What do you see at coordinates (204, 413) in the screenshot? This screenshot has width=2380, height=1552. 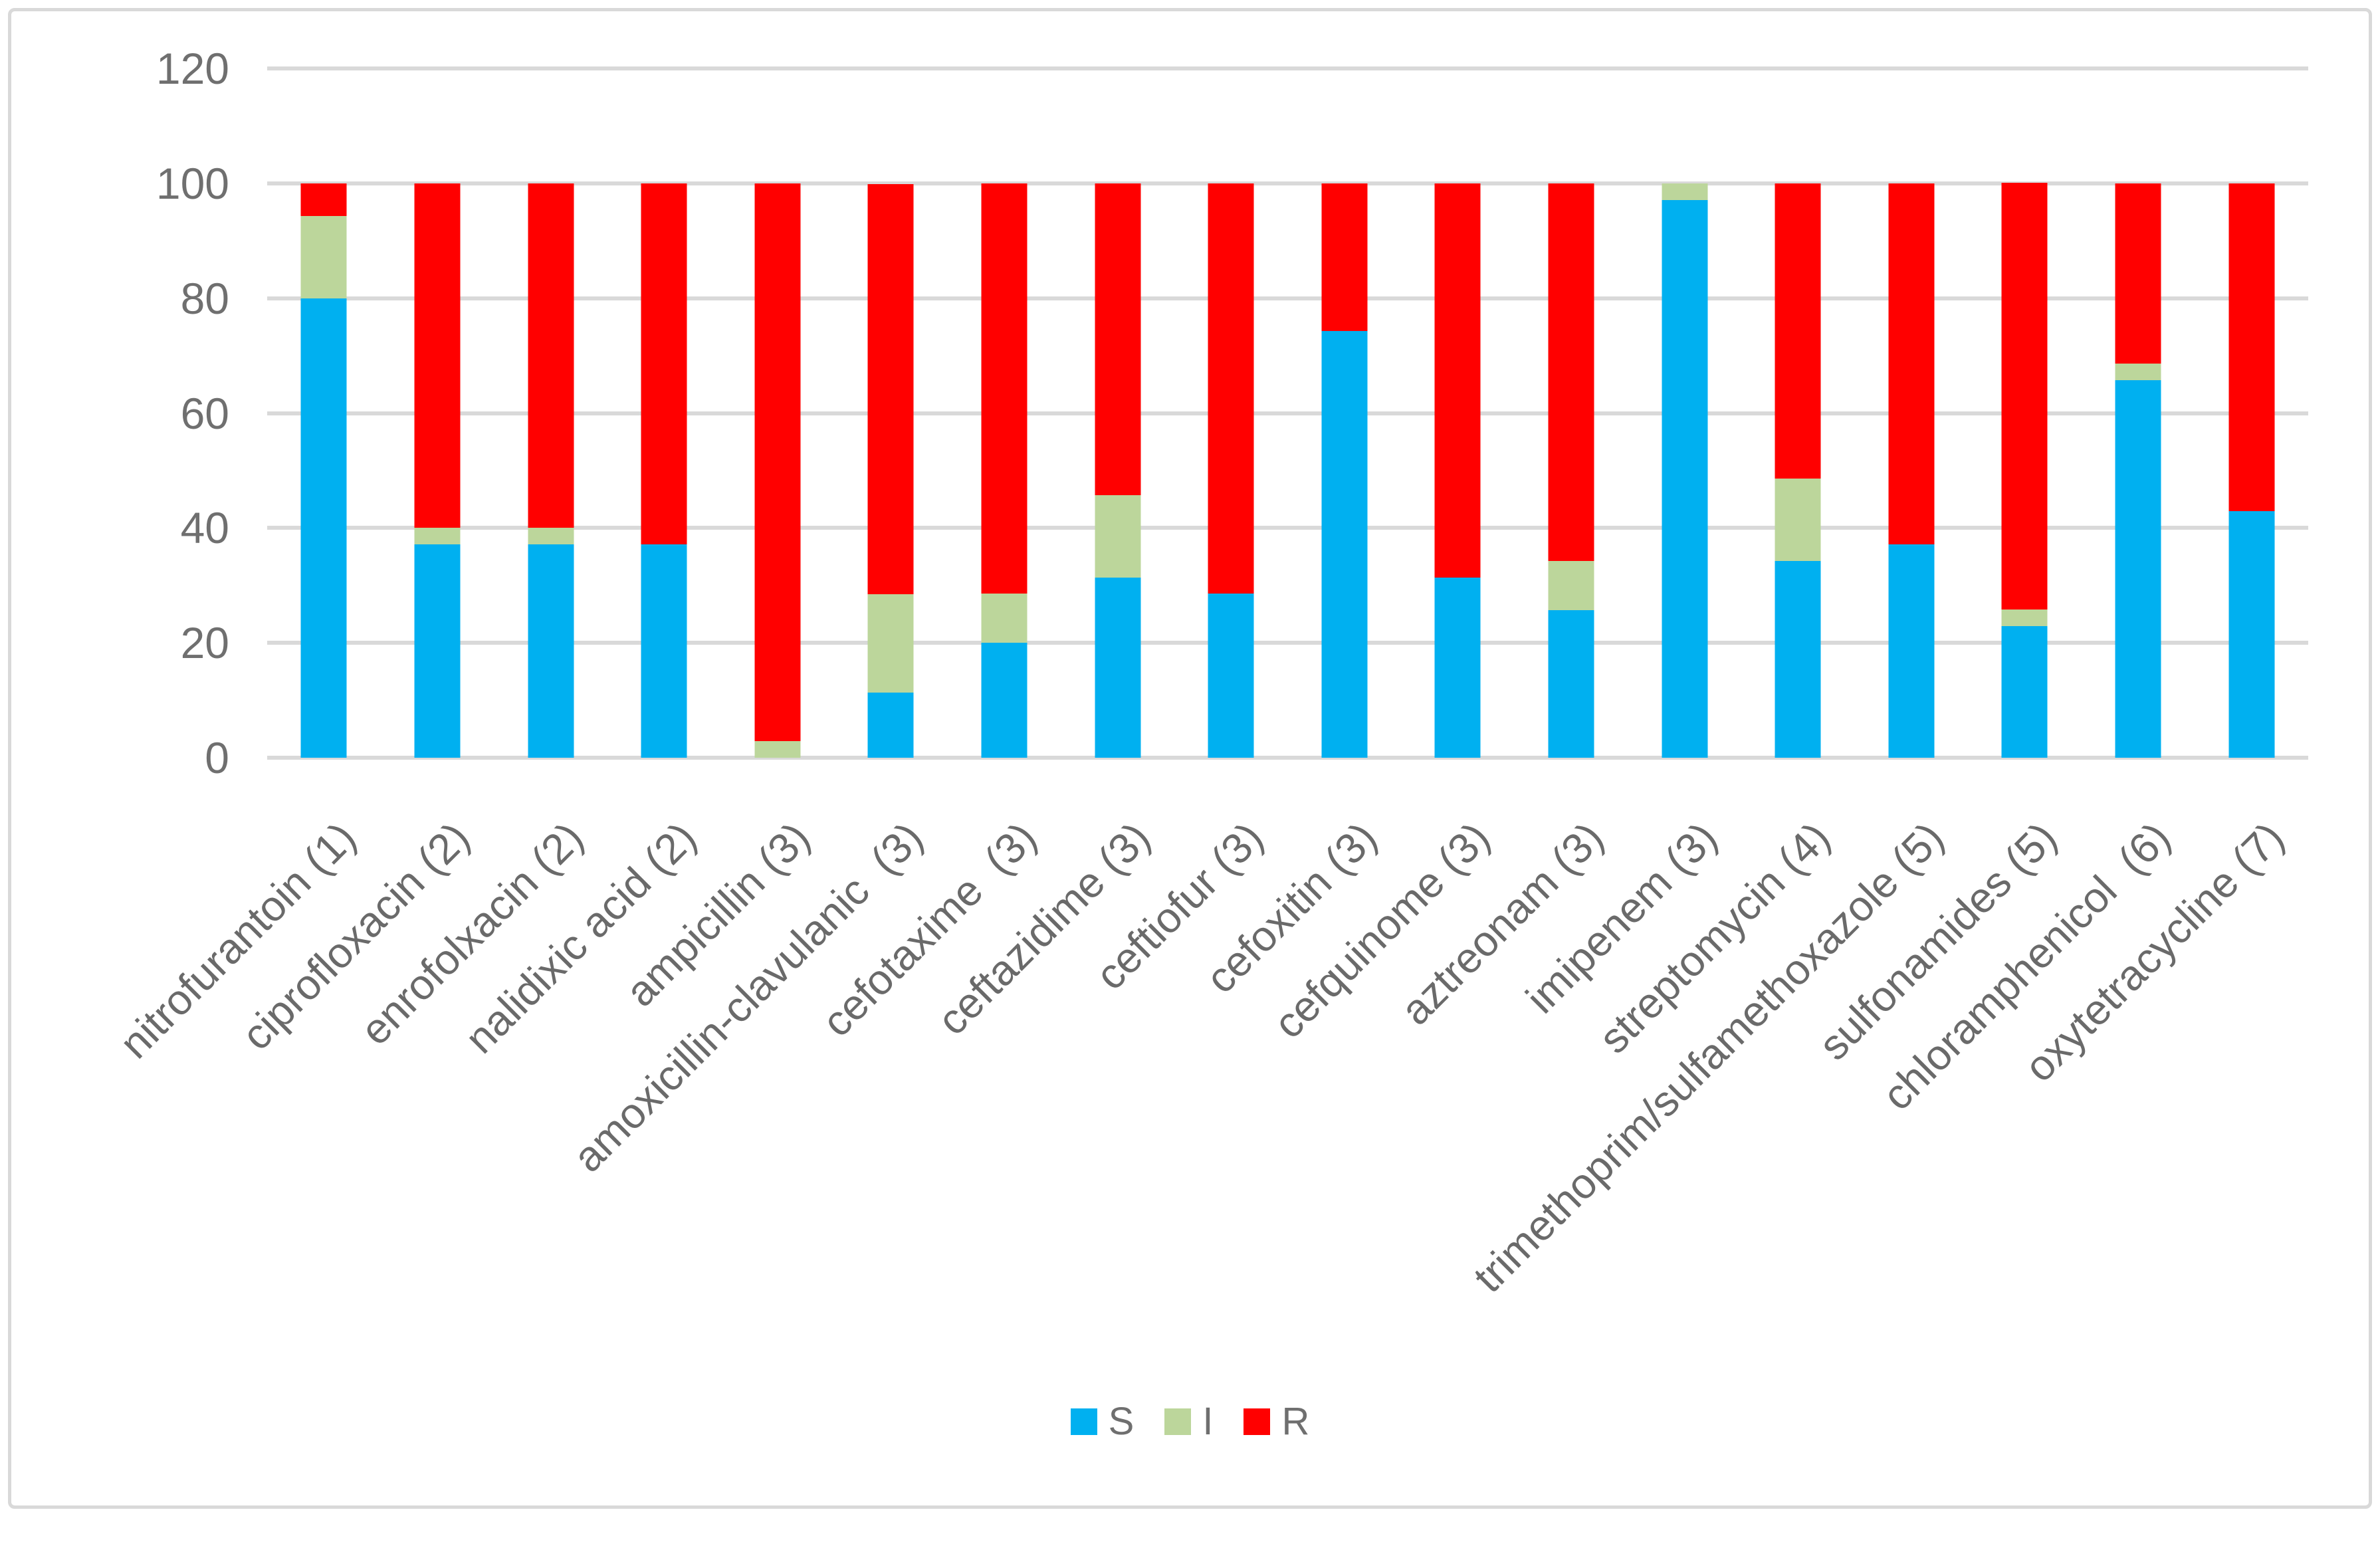 I see `y-tick-label-60: 60` at bounding box center [204, 413].